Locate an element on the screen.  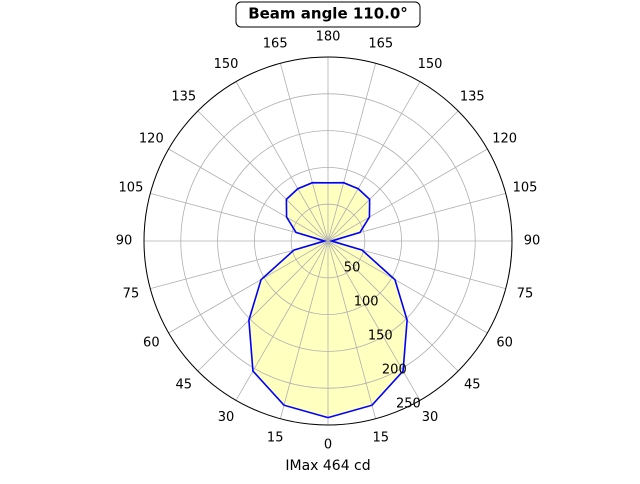
theta-tick-label: 180 is located at coordinates (328, 37).